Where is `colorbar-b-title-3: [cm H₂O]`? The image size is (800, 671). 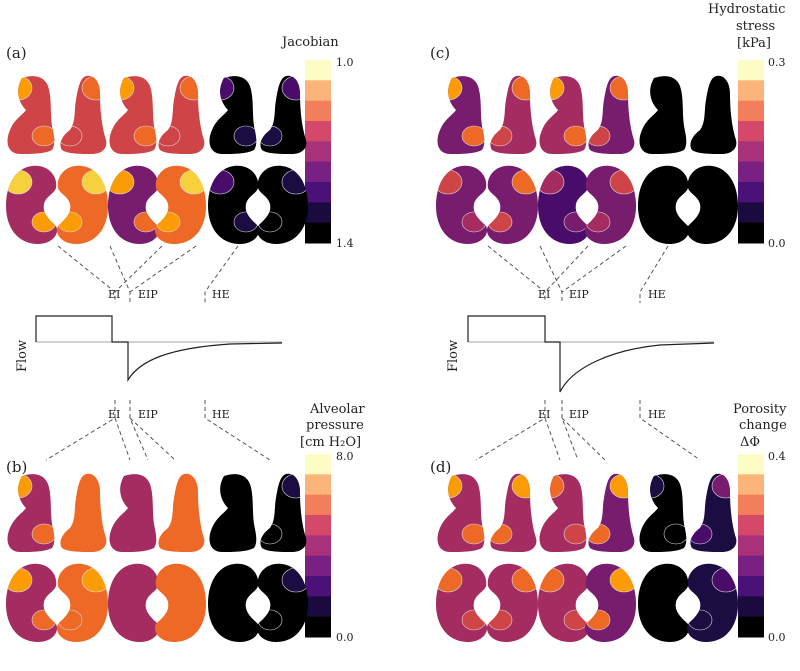
colorbar-b-title-3: [cm H₂O] is located at coordinates (330, 442).